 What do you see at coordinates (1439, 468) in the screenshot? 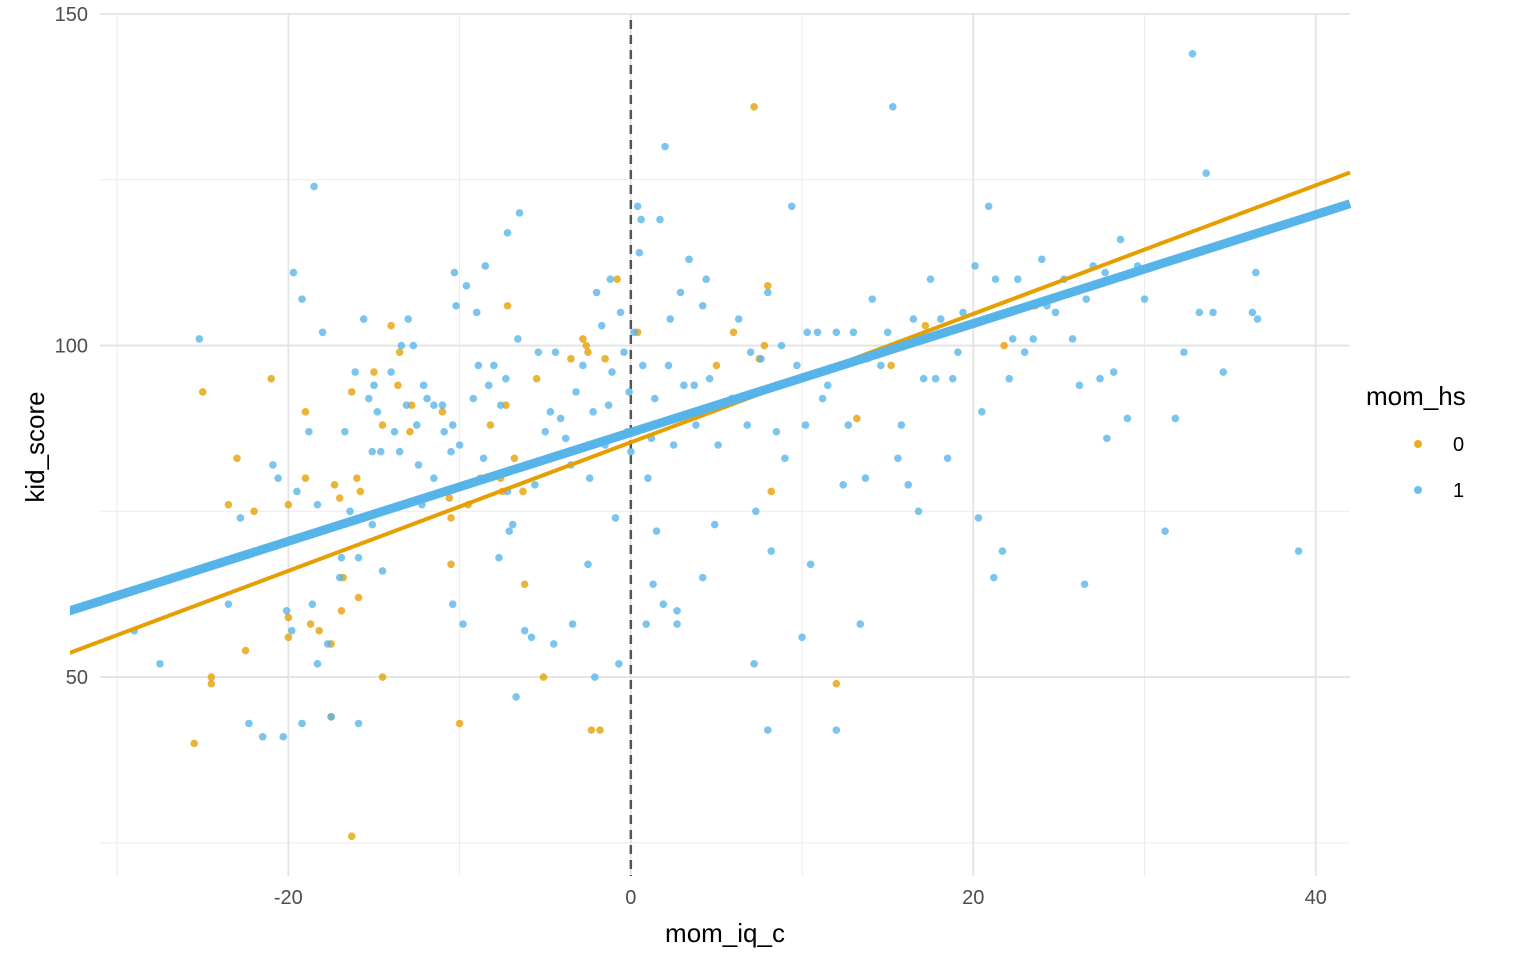
I see `legend-entries: 01` at bounding box center [1439, 468].